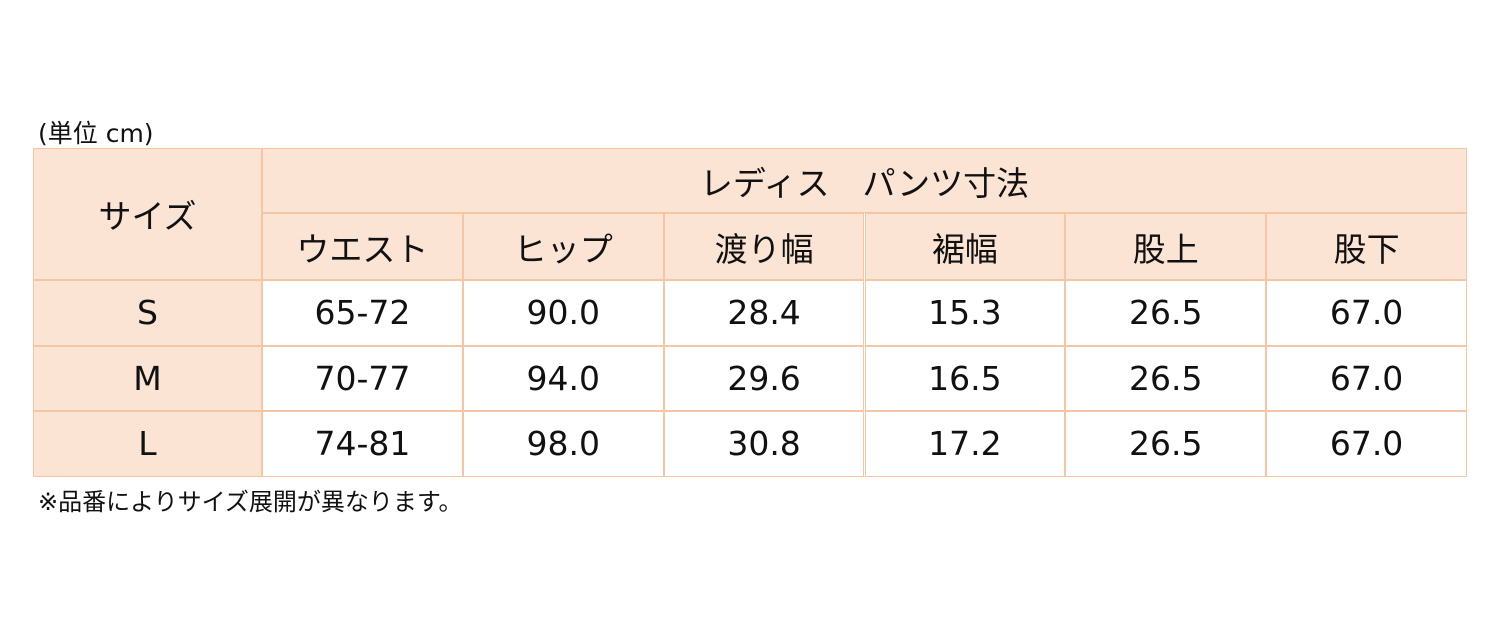 The width and height of the screenshot is (1500, 630). What do you see at coordinates (563, 246) in the screenshot?
I see `column-header: ヒップ` at bounding box center [563, 246].